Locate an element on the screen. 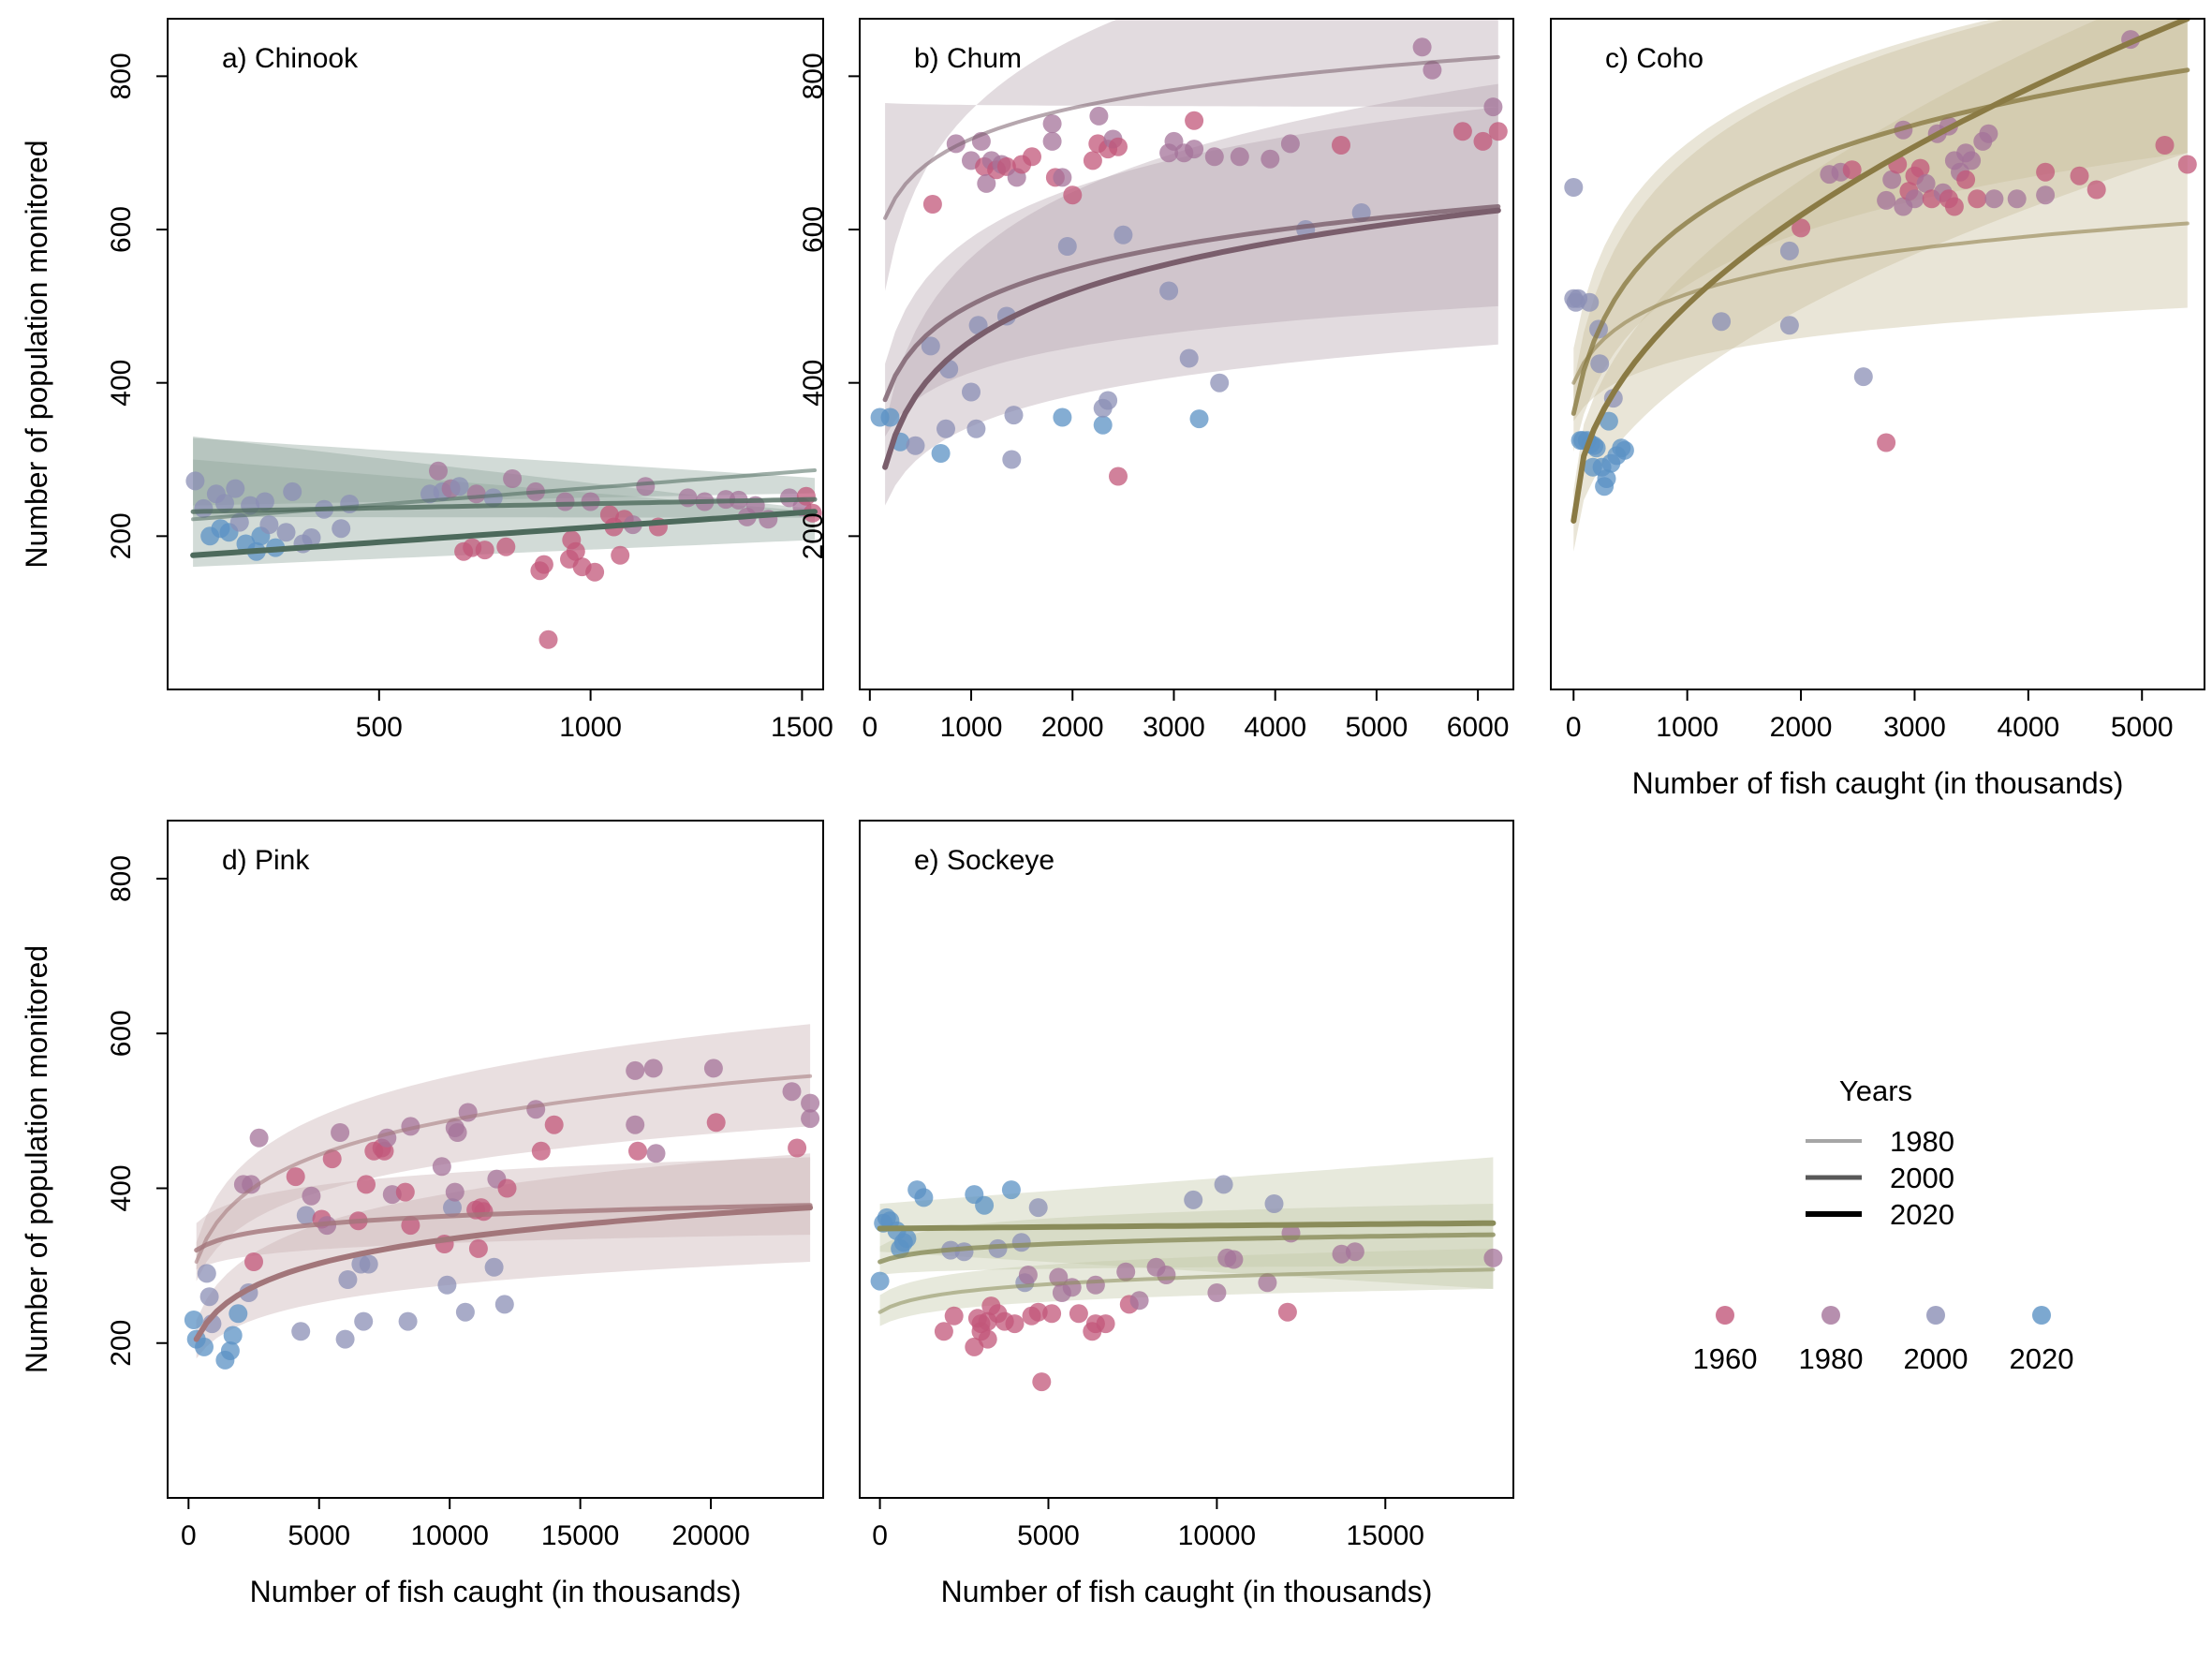  legend-point-entries: 1960 1980 2000 2020 is located at coordinates (1883, 1341).